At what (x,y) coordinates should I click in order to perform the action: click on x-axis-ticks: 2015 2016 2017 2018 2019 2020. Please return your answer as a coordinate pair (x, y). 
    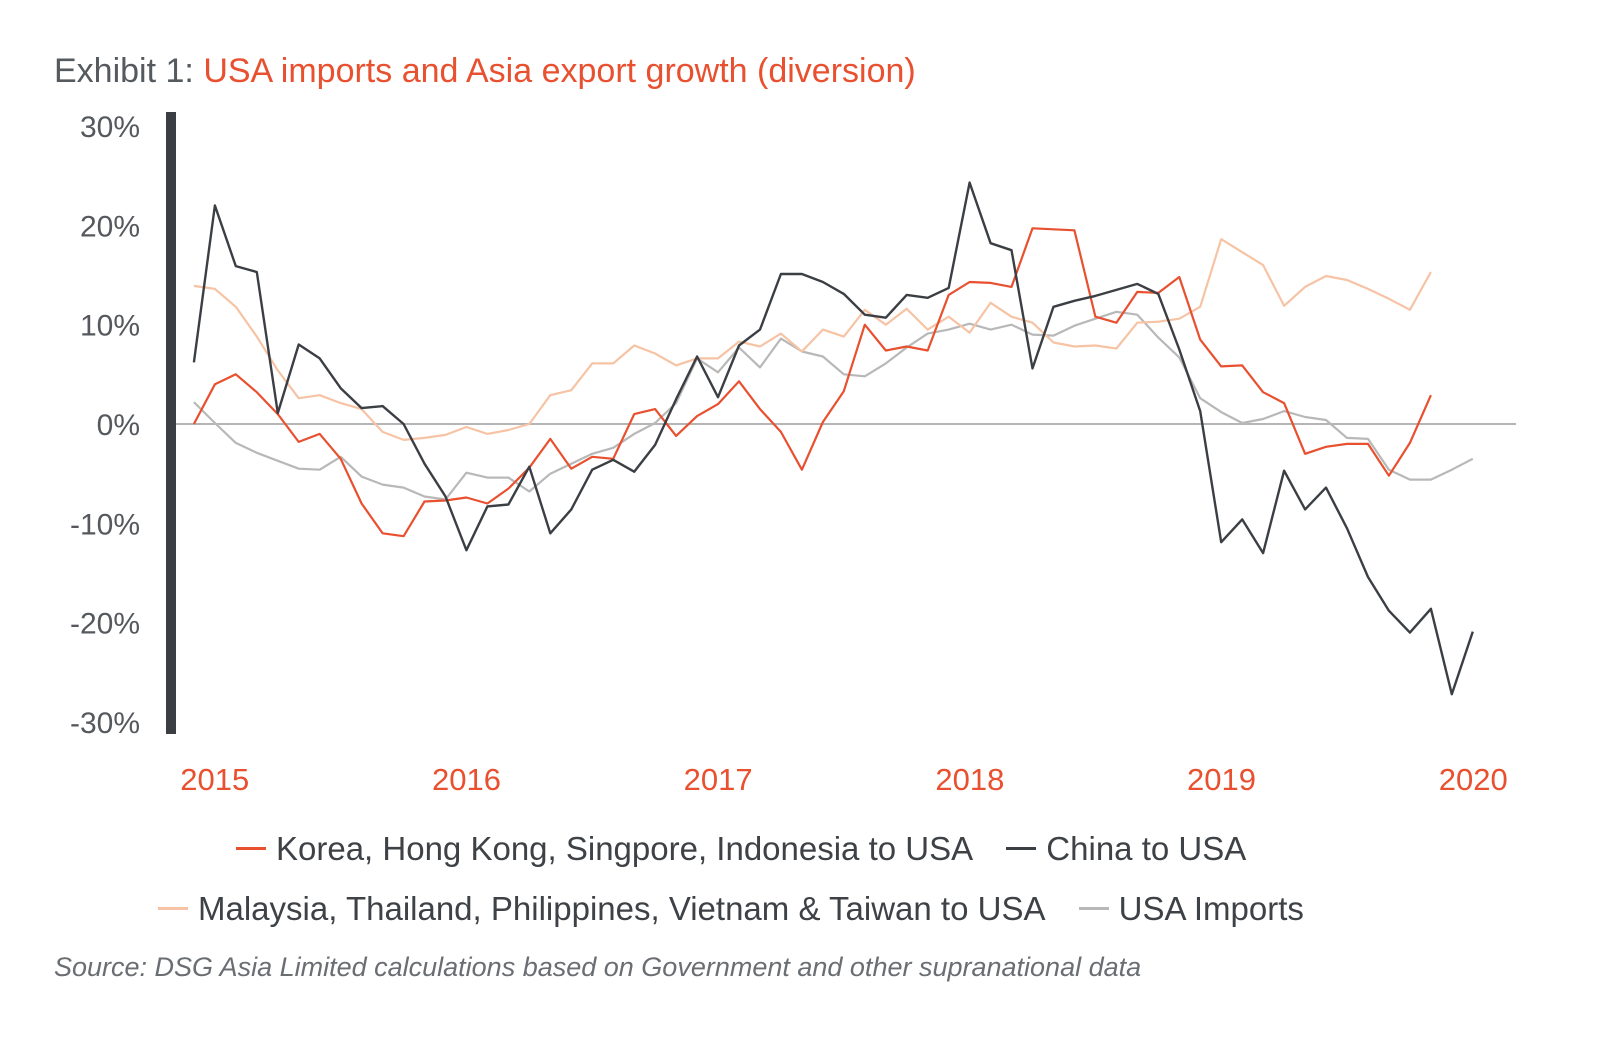
    Looking at the image, I should click on (843, 779).